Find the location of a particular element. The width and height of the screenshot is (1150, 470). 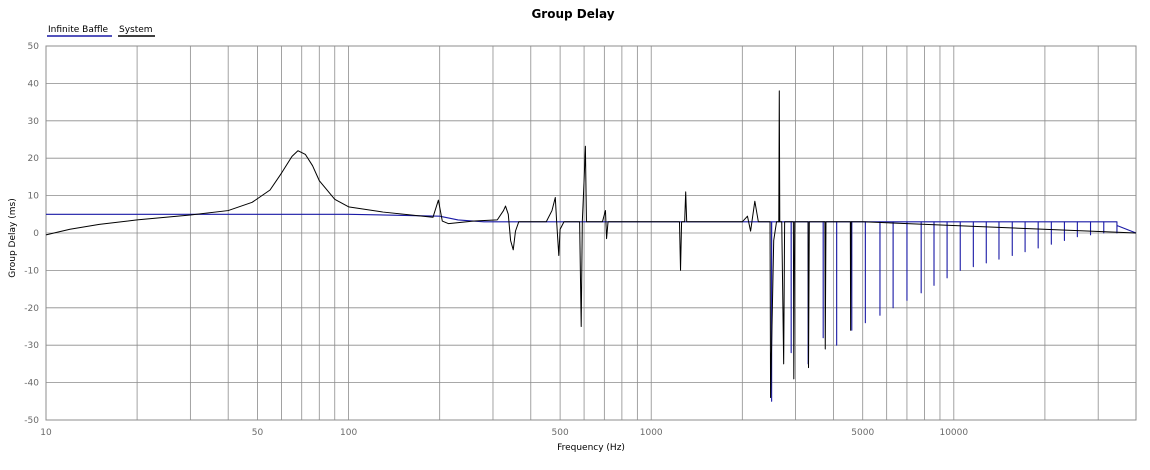

y-axis-label: Group Delay (ms) is located at coordinates (13, 237).